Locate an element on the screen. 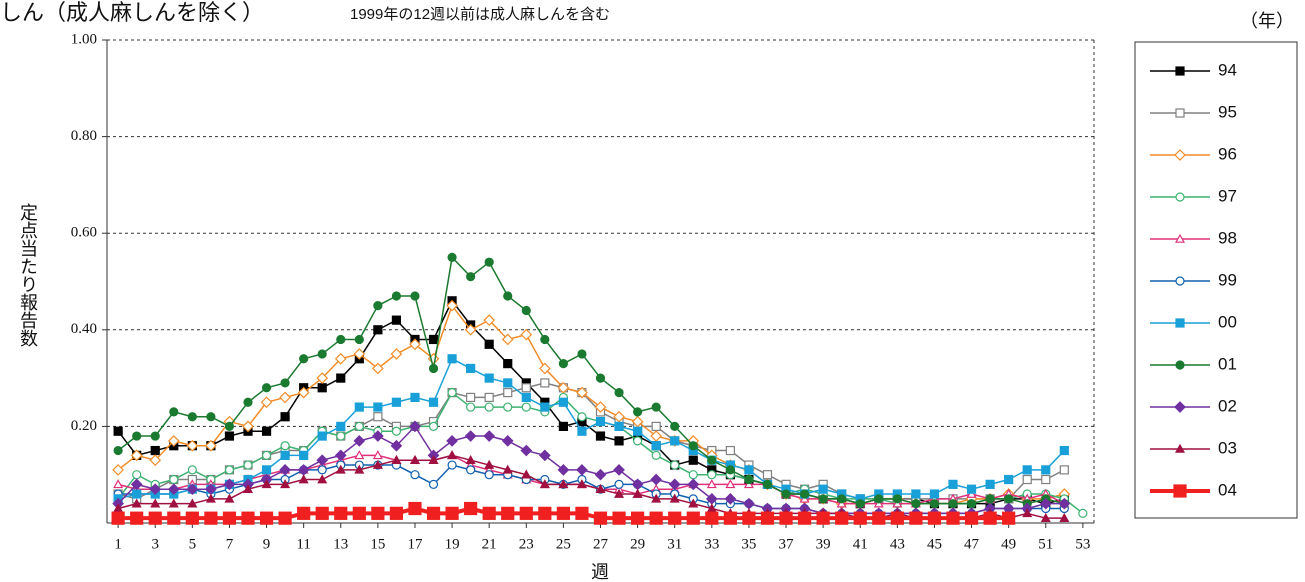  x-tick-label: 21 is located at coordinates (489, 544).